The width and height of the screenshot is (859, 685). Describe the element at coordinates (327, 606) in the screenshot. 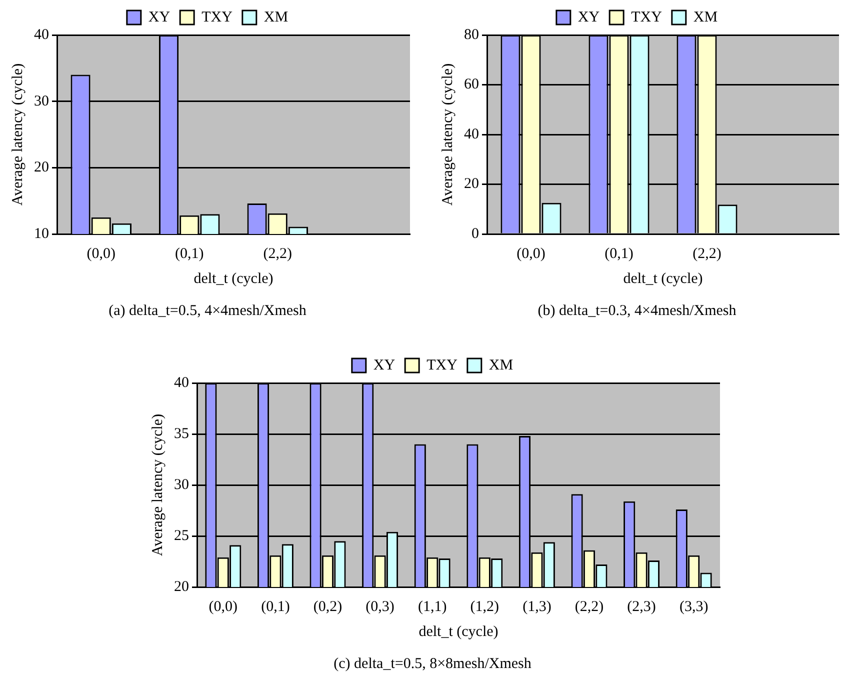

I see `x-tick-label: (0,2)` at that location.